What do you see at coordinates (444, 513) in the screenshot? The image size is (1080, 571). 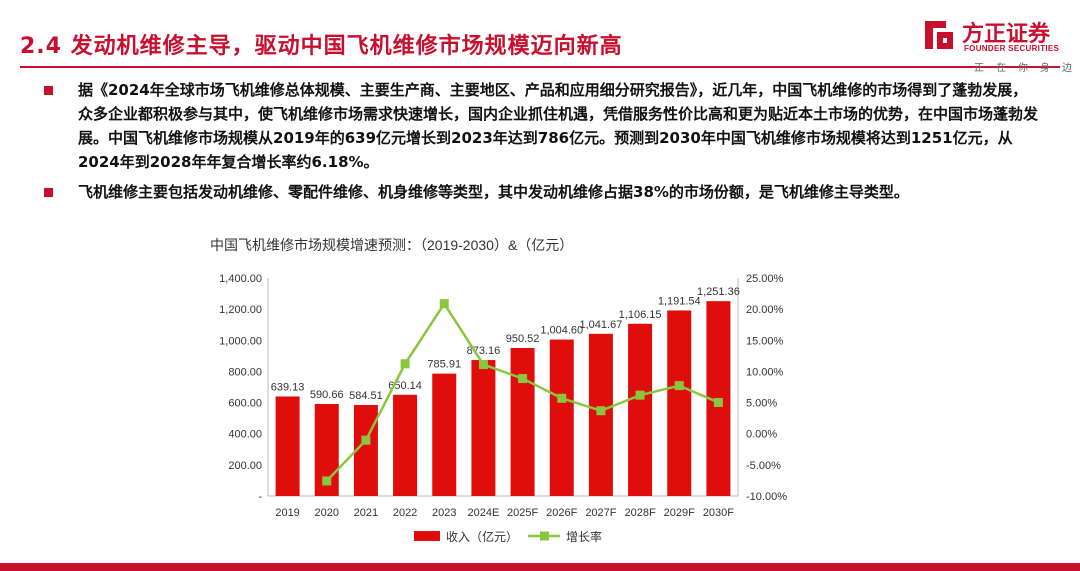 I see `x-tick-label: 2023` at bounding box center [444, 513].